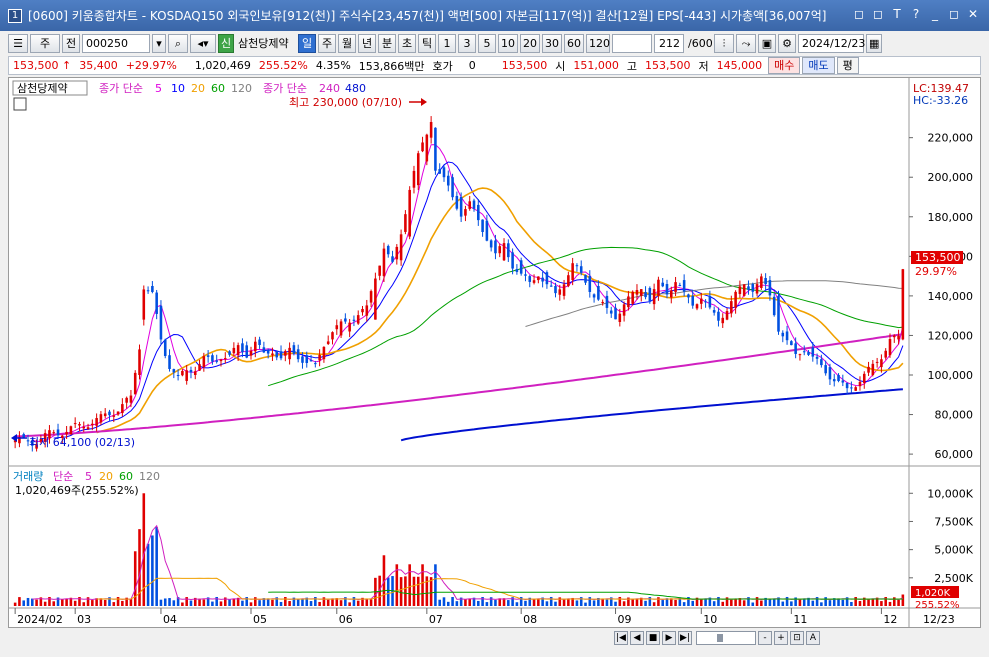  I want to click on quote-label: 호가, so click(442, 66).